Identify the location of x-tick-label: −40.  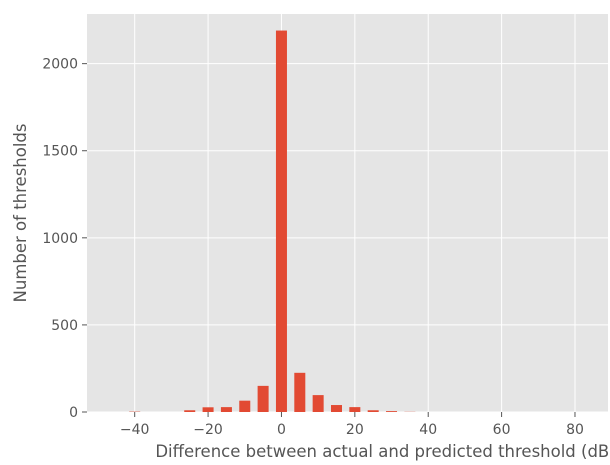
(135, 430).